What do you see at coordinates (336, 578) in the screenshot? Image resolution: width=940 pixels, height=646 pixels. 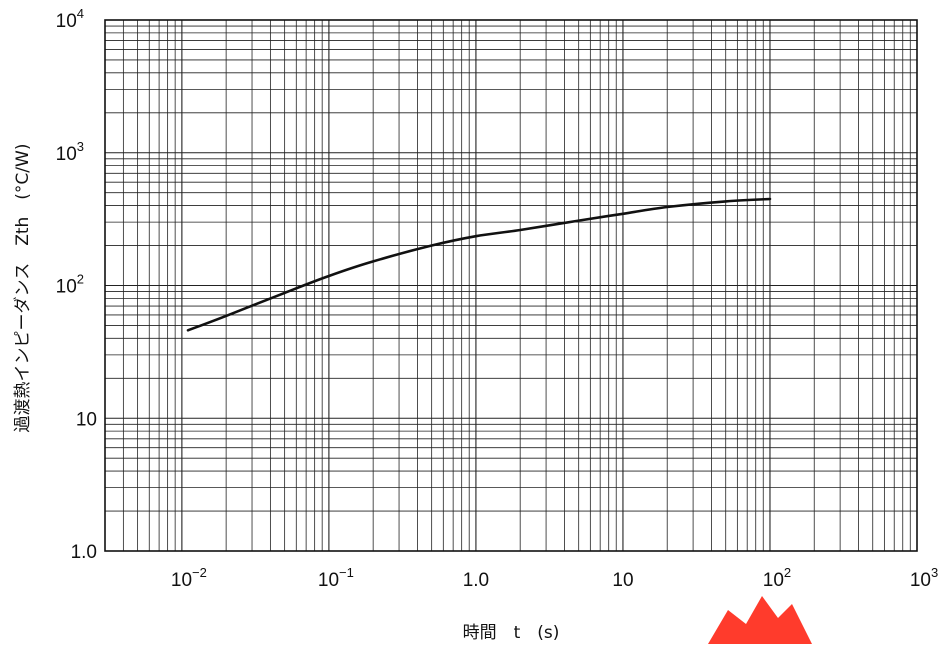 I see `x-tick-label: 10⁻¹` at bounding box center [336, 578].